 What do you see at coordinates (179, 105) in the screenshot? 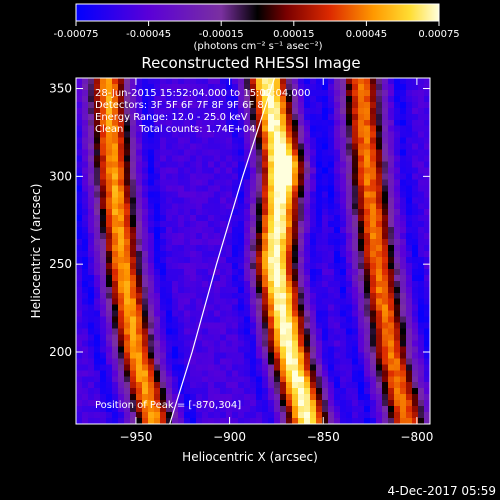
I see `info-line-detectors: Detectors: 3F 5F 6F 7F 8F 9F 6F 8` at bounding box center [179, 105].